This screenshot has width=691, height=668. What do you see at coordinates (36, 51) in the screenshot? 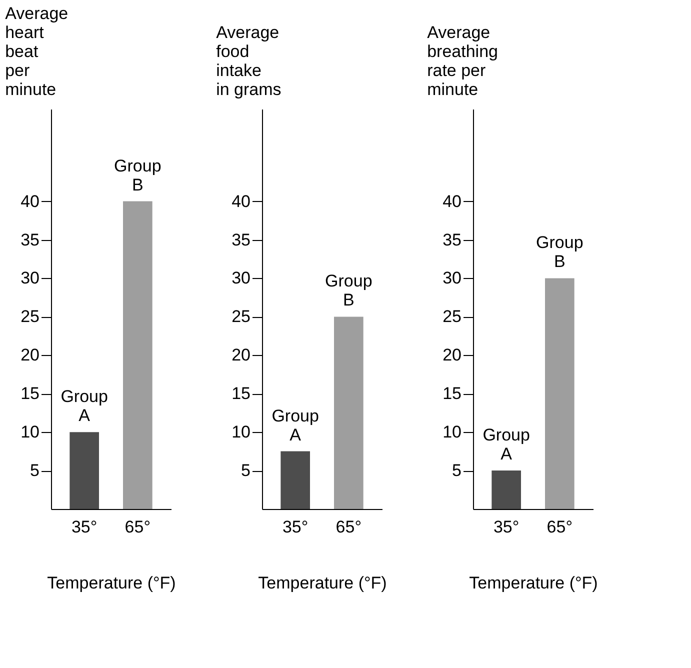
I see `chart-title: Average heart beat per minute` at bounding box center [36, 51].